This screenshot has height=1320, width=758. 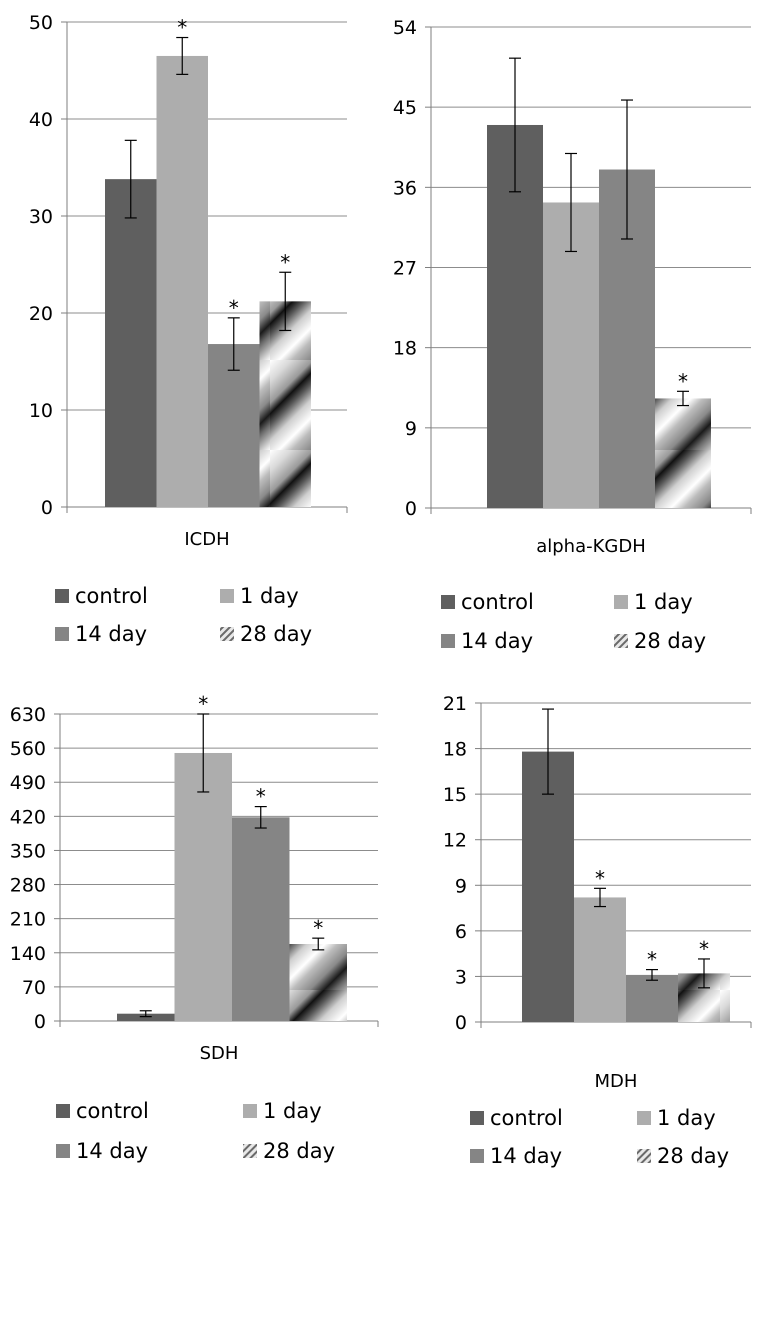 I want to click on y-tick-label: 630, so click(x=28, y=715).